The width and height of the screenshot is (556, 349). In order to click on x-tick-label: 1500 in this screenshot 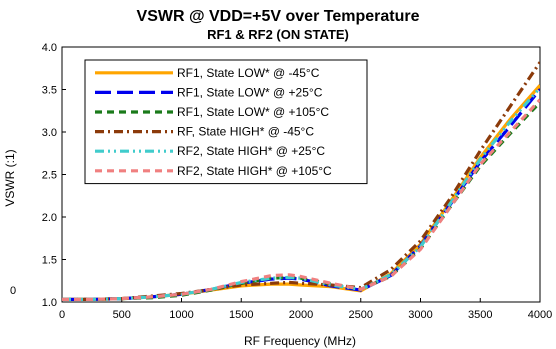, I will do `click(241, 315)`.